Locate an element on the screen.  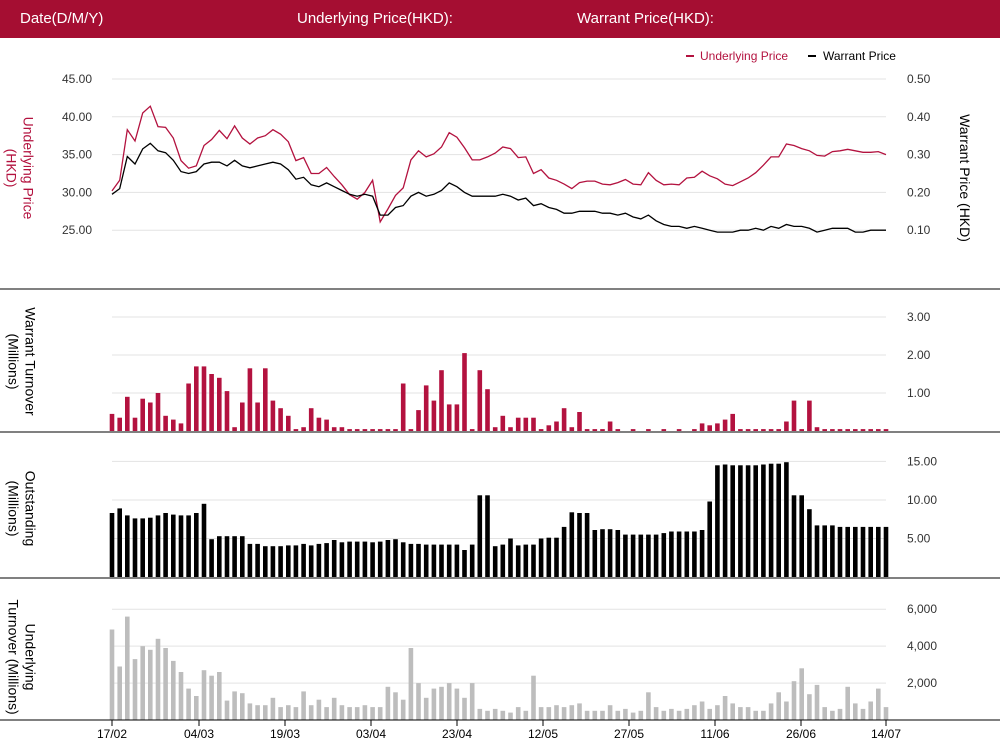
warrant-turnover-y-tick: 1.00 is located at coordinates (919, 393).